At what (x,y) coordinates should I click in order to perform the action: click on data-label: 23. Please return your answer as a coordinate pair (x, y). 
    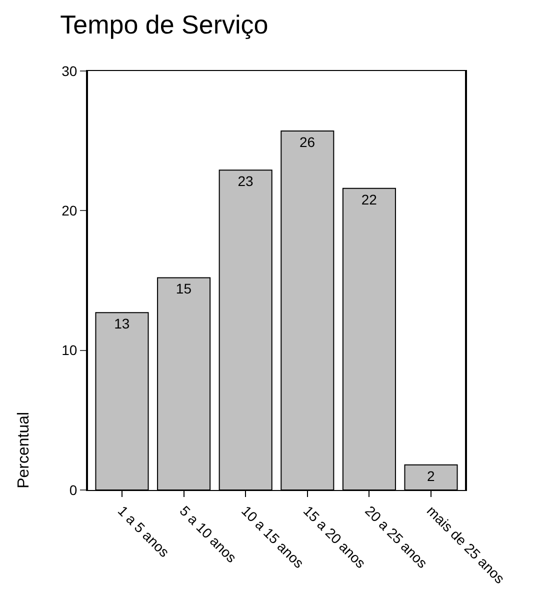
    Looking at the image, I should click on (246, 181).